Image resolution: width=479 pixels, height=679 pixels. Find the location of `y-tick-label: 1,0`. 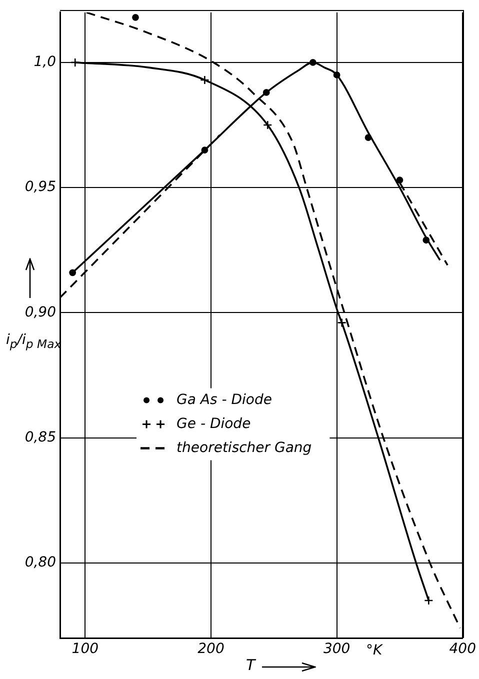

y-tick-label: 1,0 is located at coordinates (45, 62).